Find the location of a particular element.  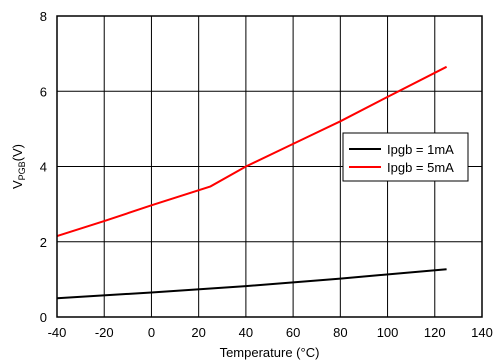

x-tick-label: 0 is located at coordinates (151, 332).